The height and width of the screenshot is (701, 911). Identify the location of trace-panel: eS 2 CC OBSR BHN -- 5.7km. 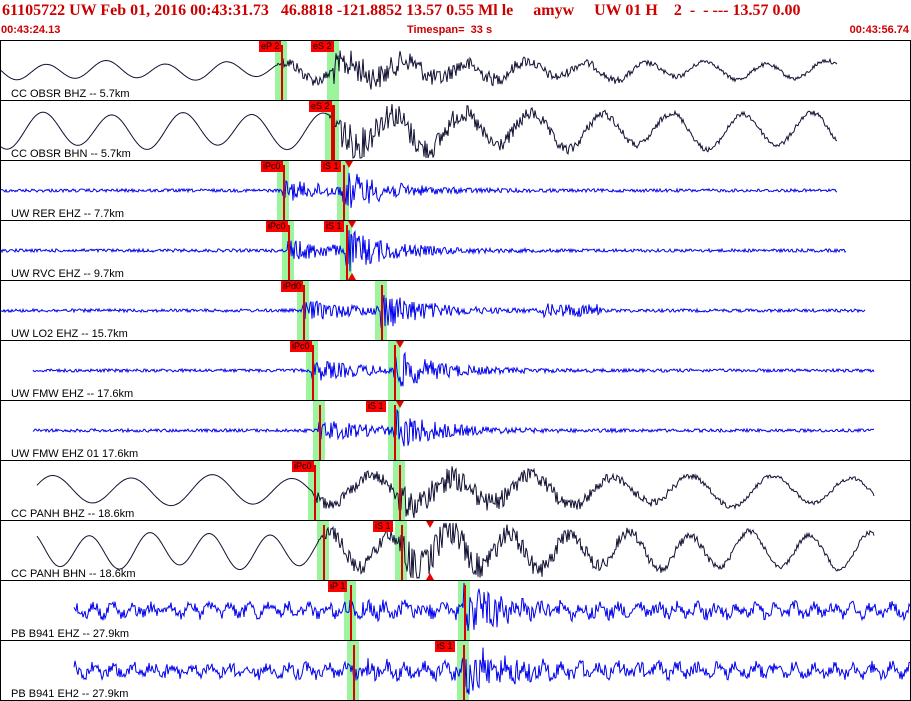
(455, 130).